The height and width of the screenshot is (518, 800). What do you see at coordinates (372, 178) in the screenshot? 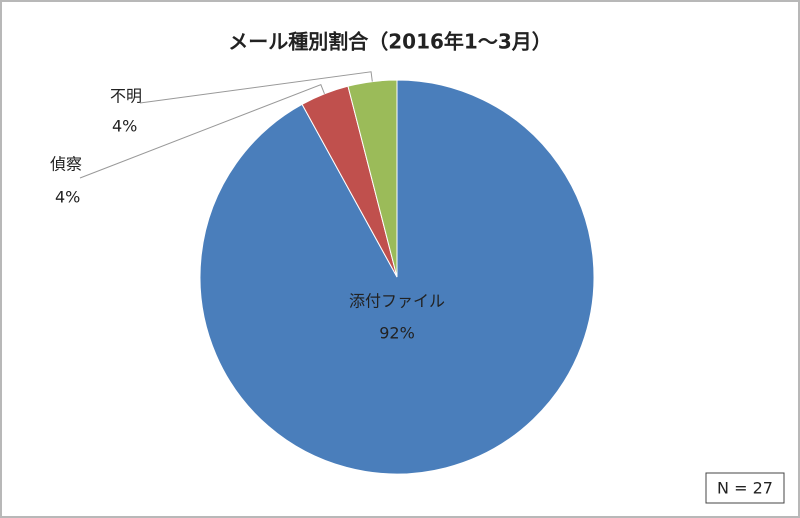
I see `pie-slice` at bounding box center [372, 178].